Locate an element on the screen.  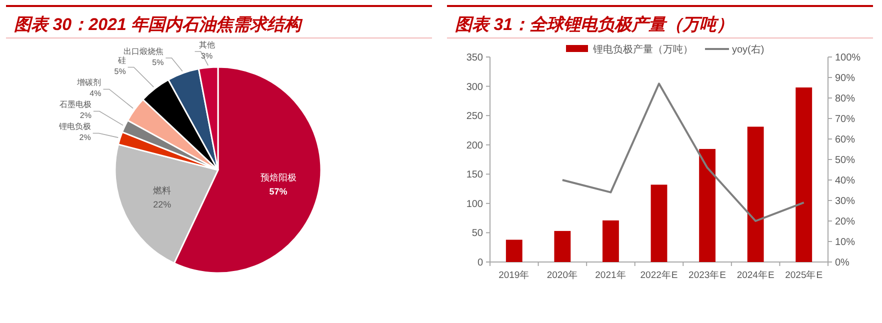
x-tick-label: 2021年 is located at coordinates (610, 275).